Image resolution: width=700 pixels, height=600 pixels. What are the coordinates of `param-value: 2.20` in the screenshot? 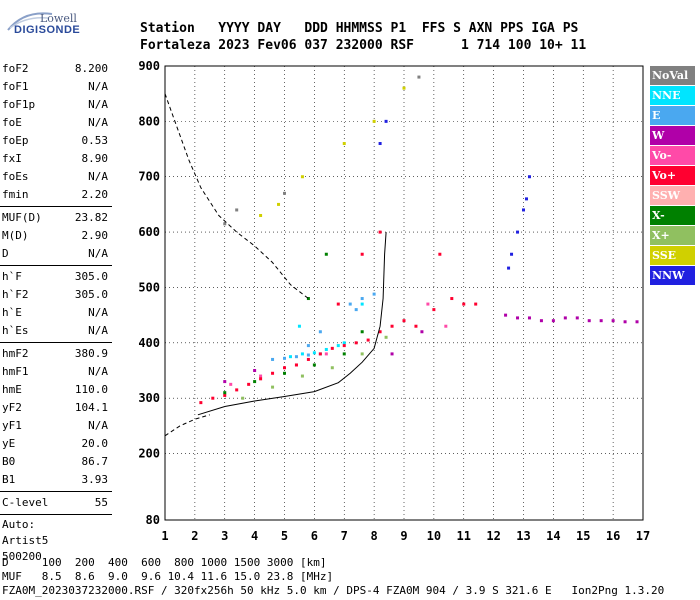 It's located at (95, 194).